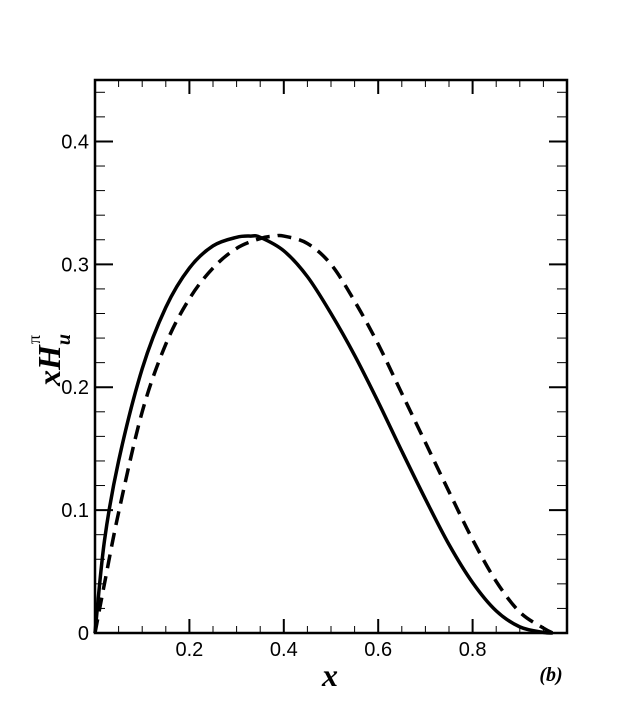 The image size is (621, 708). Describe the element at coordinates (284, 650) in the screenshot. I see `x-tick-label: 0.4` at that location.